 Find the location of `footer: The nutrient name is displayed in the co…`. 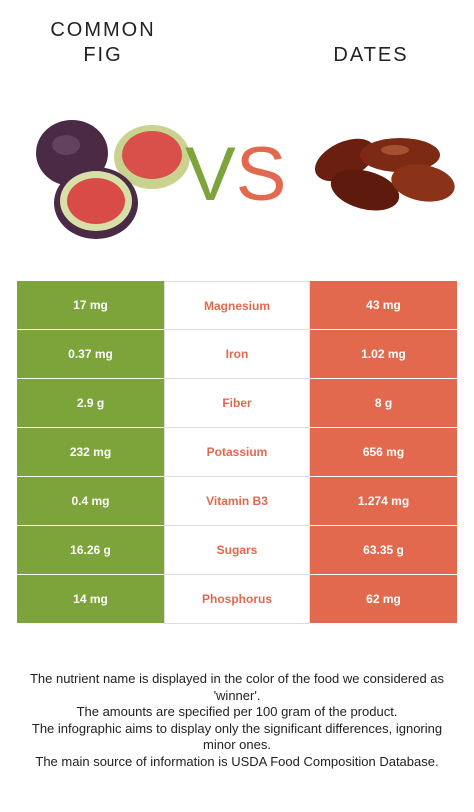

footer: The nutrient name is displayed in the co… is located at coordinates (237, 720).